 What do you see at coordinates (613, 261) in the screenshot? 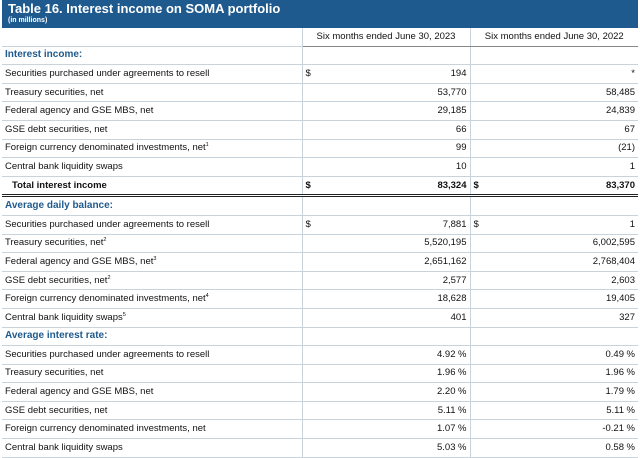
I see `value-text: 2,768,404` at bounding box center [613, 261].